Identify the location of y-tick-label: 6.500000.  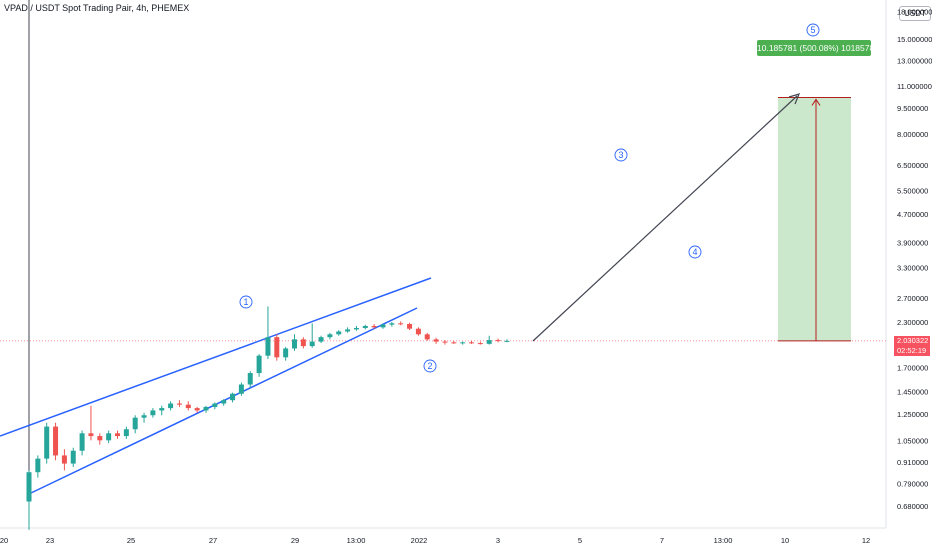
(912, 165).